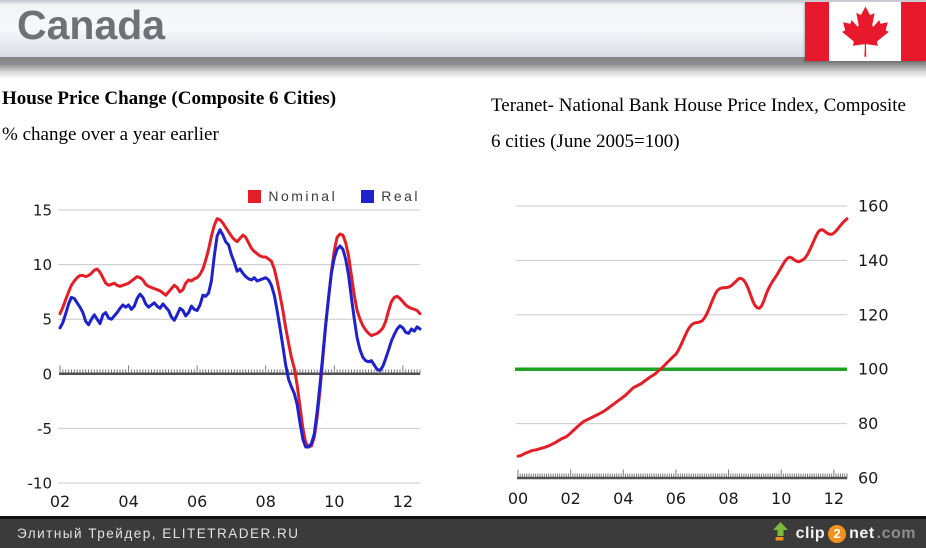 The height and width of the screenshot is (548, 926). I want to click on upload-arrow-icon, so click(780, 533).